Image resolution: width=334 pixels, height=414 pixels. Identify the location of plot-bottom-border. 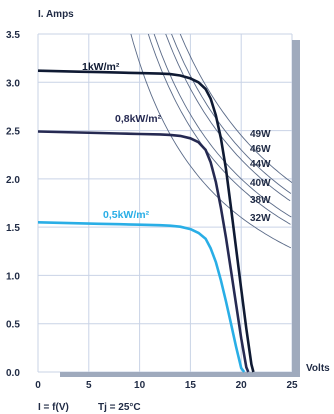
(180, 374).